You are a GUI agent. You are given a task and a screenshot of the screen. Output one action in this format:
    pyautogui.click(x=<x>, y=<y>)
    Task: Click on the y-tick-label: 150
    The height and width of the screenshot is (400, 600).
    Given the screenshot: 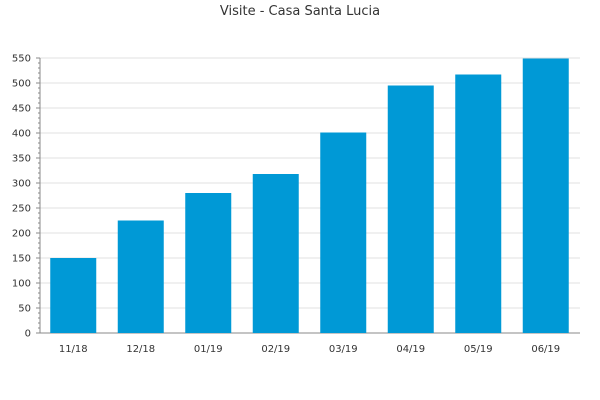 What is the action you would take?
    pyautogui.click(x=21, y=259)
    